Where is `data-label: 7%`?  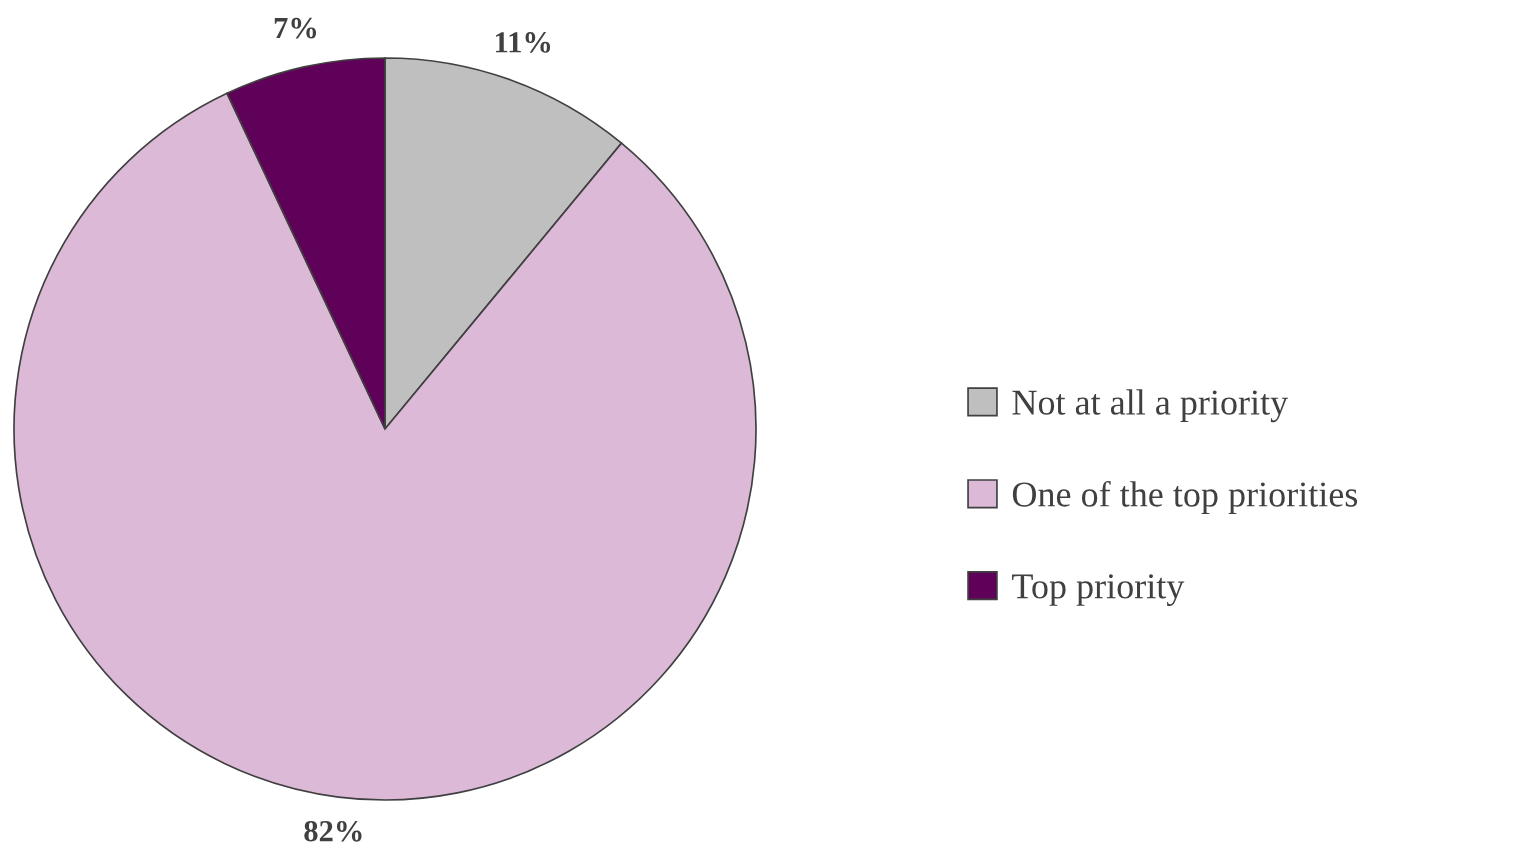 data-label: 7% is located at coordinates (295, 28).